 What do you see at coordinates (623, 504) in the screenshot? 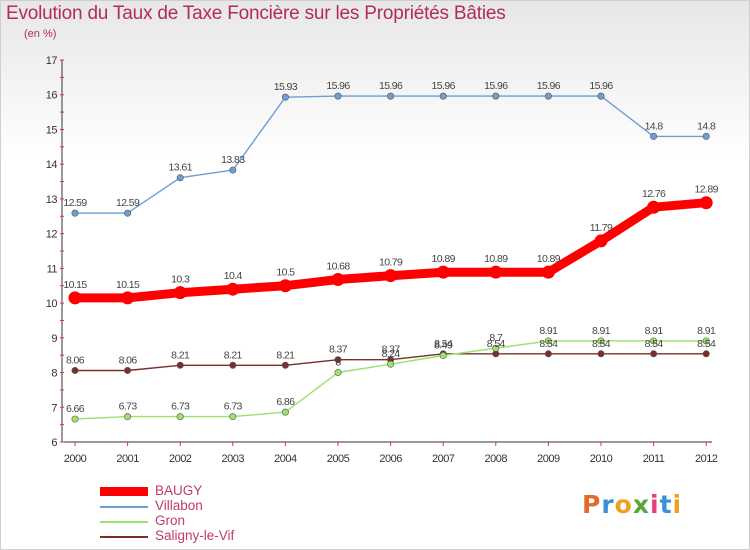
I see `logo-letter: o` at bounding box center [623, 504].